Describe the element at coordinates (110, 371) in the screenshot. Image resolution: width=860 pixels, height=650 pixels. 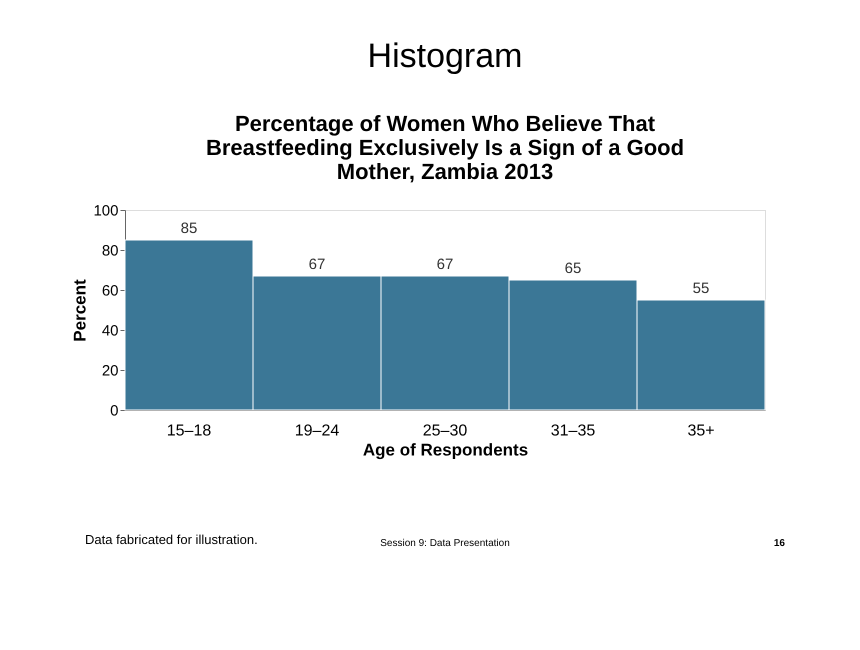
I see `y-tick-label: 20` at that location.